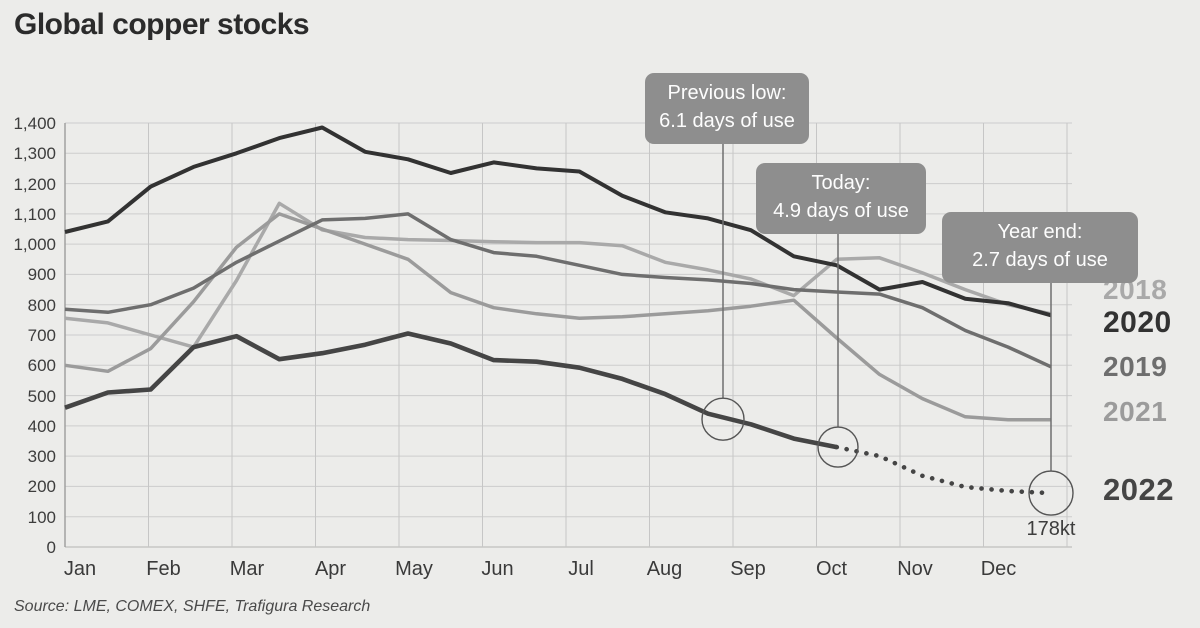  I want to click on end-value-label: 178kt, so click(1051, 529).